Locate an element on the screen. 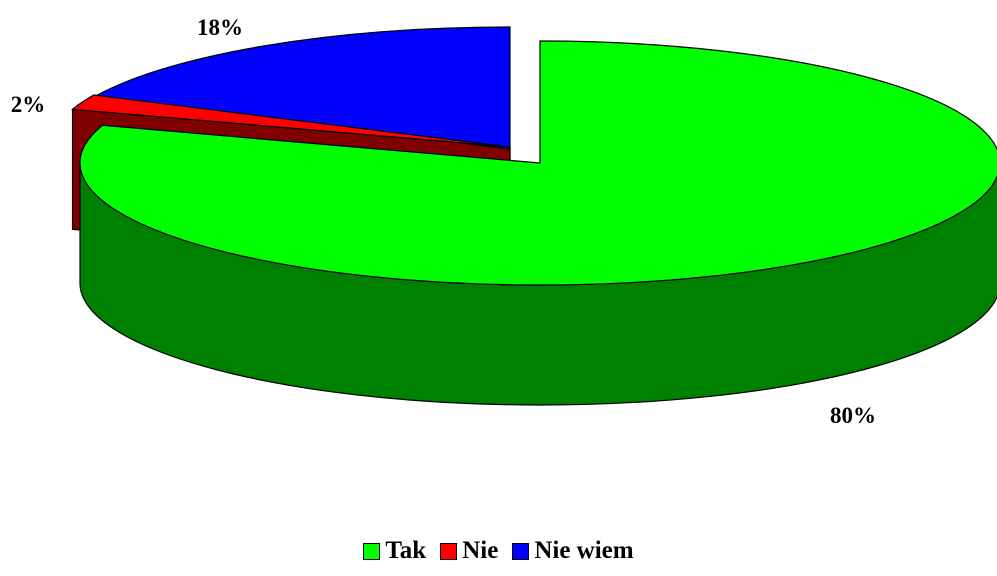 Image resolution: width=997 pixels, height=576 pixels. legend: Tak Nie Nie wiem is located at coordinates (498, 551).